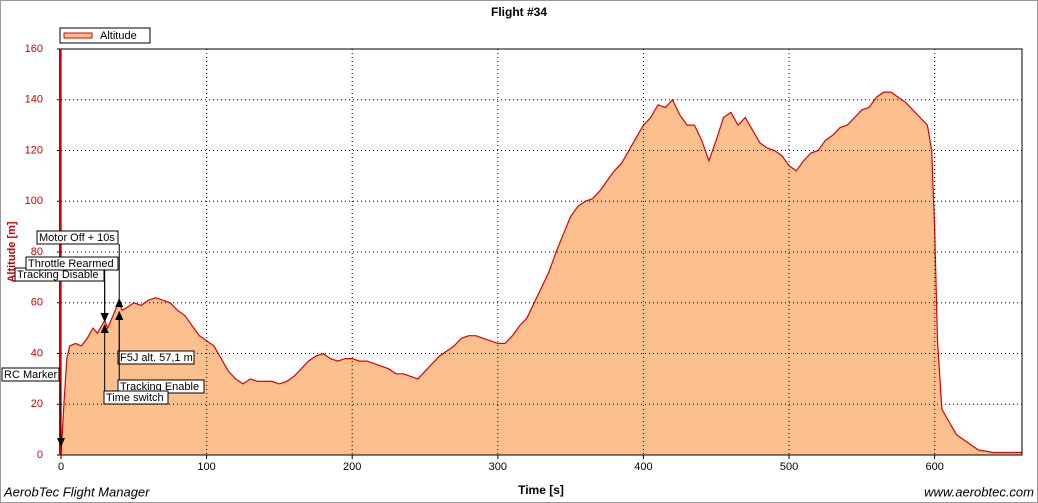  I want to click on legend-box, so click(105, 35).